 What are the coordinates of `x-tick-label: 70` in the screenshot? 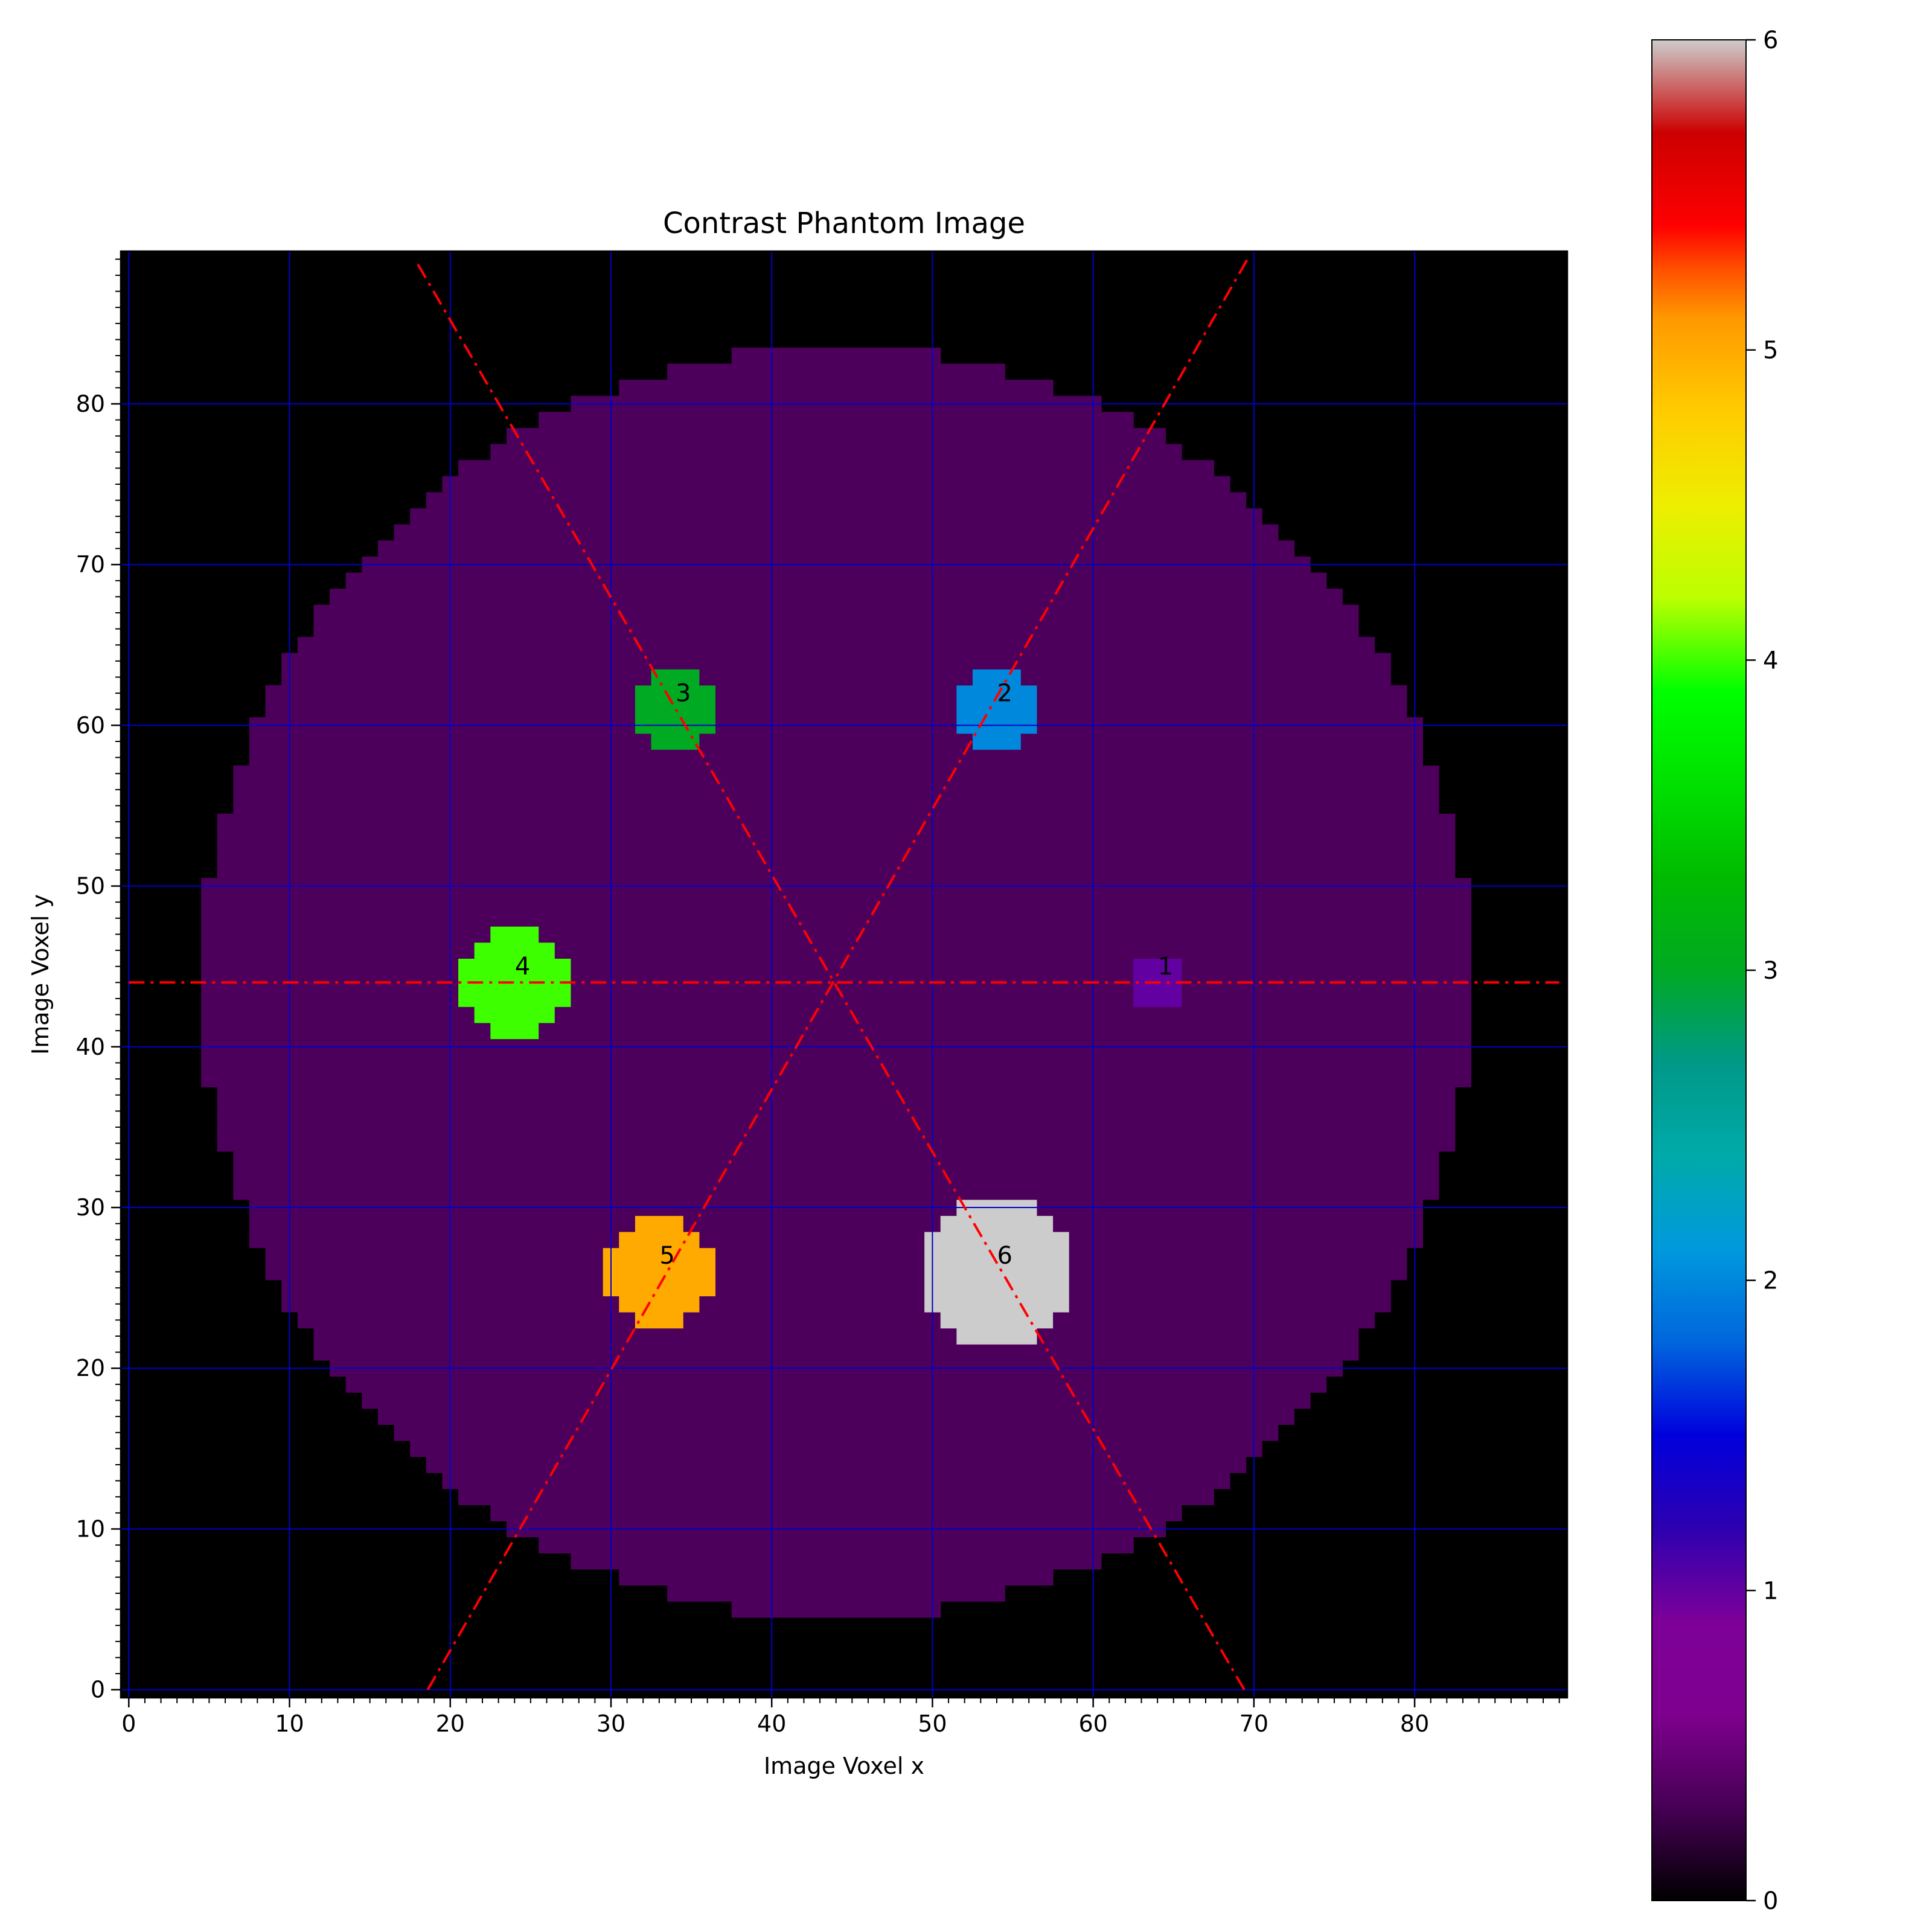 It's located at (1253, 1724).